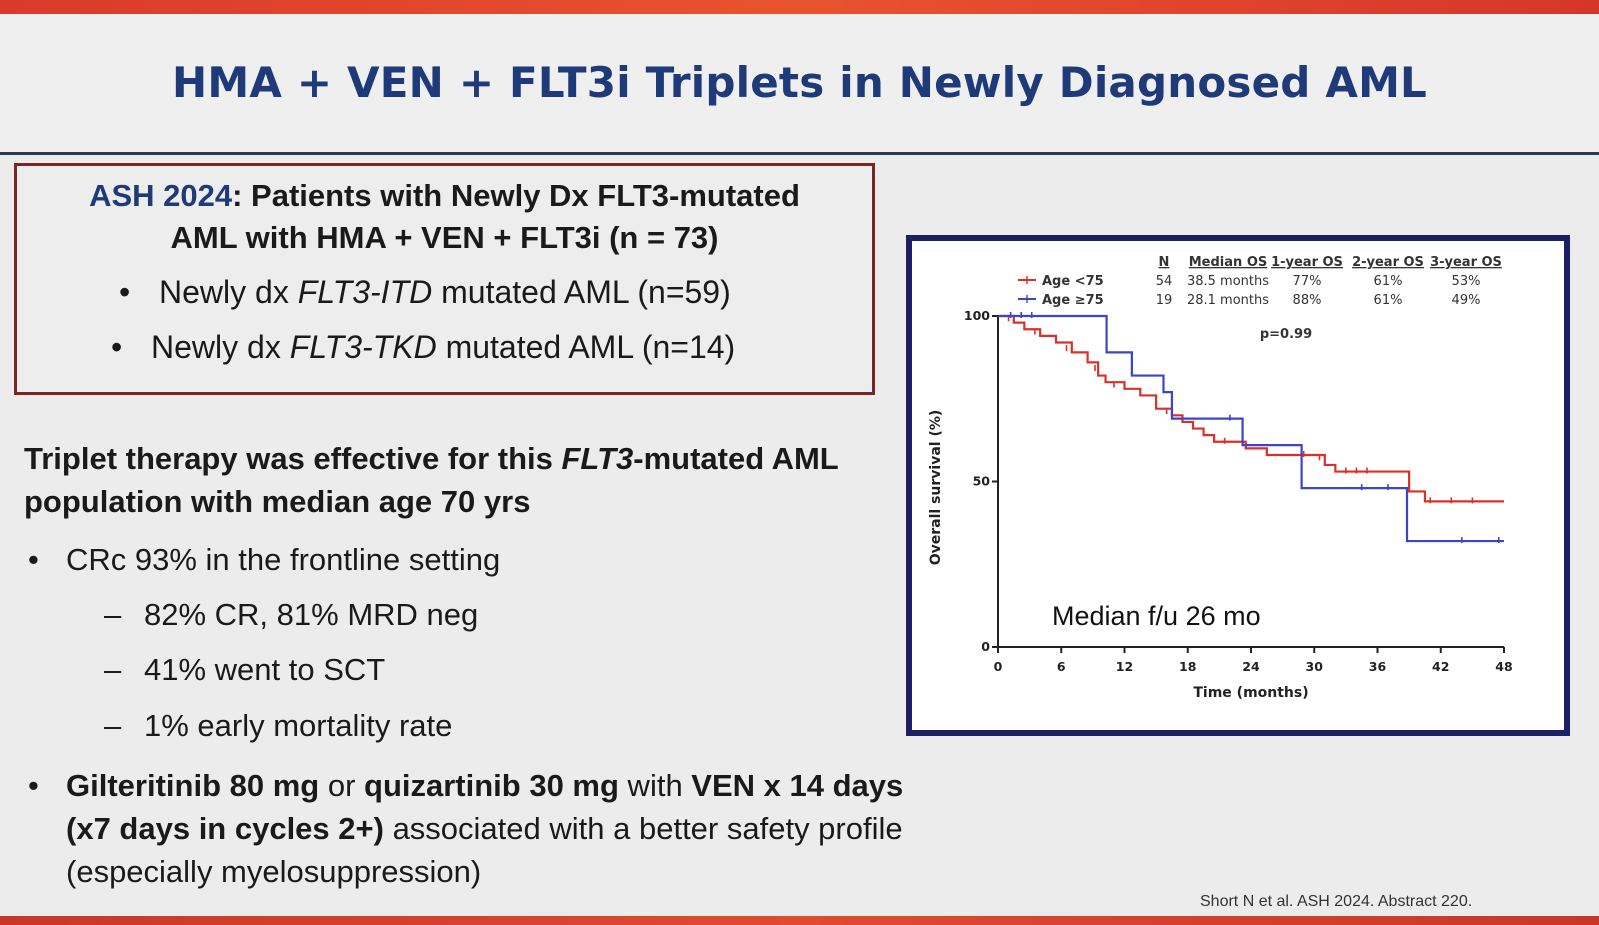  I want to click on table-header: 3-year OS, so click(1466, 262).